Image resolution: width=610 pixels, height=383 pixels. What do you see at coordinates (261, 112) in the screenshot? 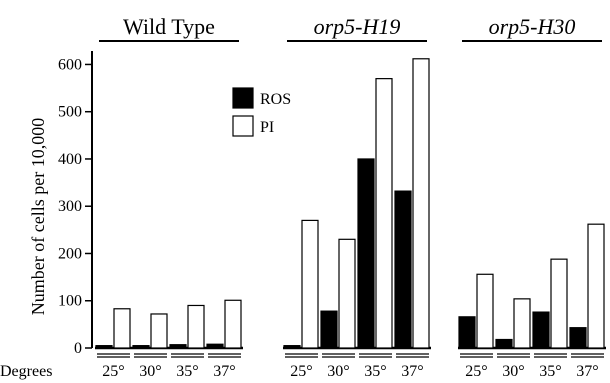
I see `legend: ROS PI` at bounding box center [261, 112].